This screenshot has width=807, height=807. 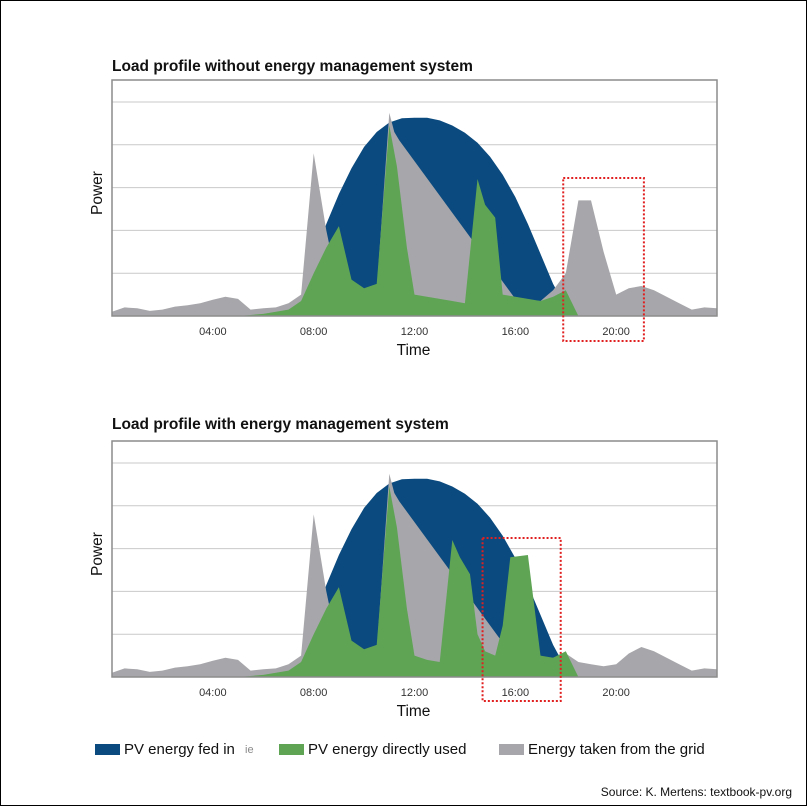 What do you see at coordinates (387, 749) in the screenshot?
I see `legend-label-direct-use: PV energy directly used` at bounding box center [387, 749].